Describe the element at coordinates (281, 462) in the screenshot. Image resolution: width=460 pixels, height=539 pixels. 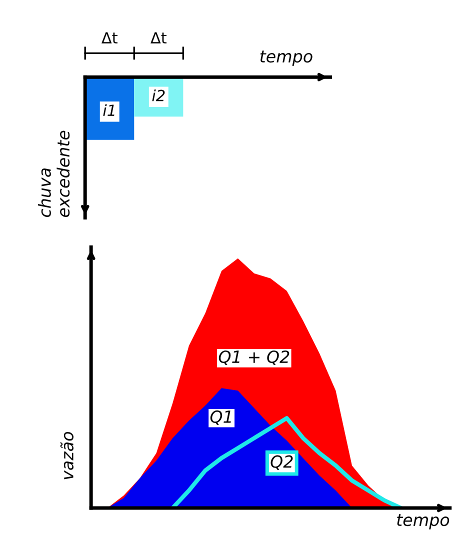
I see `series-label: Q2` at that location.